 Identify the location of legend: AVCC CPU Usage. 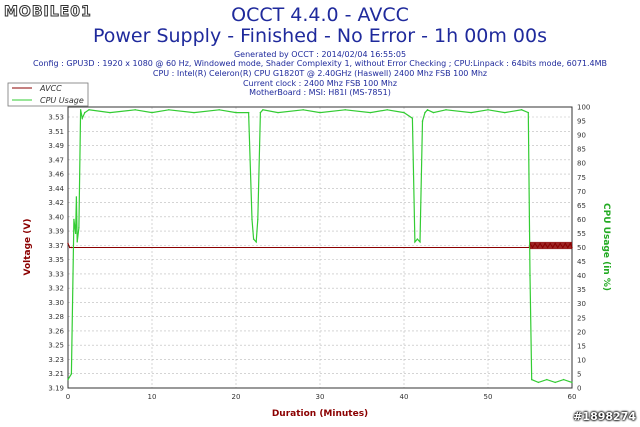
(48, 94).